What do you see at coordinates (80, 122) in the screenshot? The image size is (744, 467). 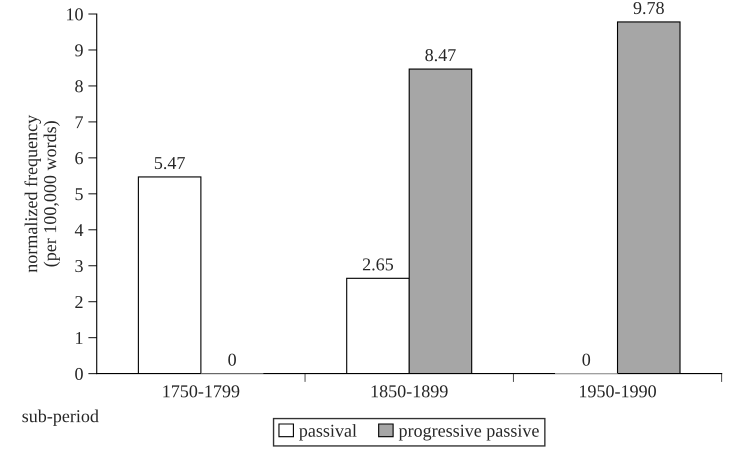 I see `y-tick-label: 7` at bounding box center [80, 122].